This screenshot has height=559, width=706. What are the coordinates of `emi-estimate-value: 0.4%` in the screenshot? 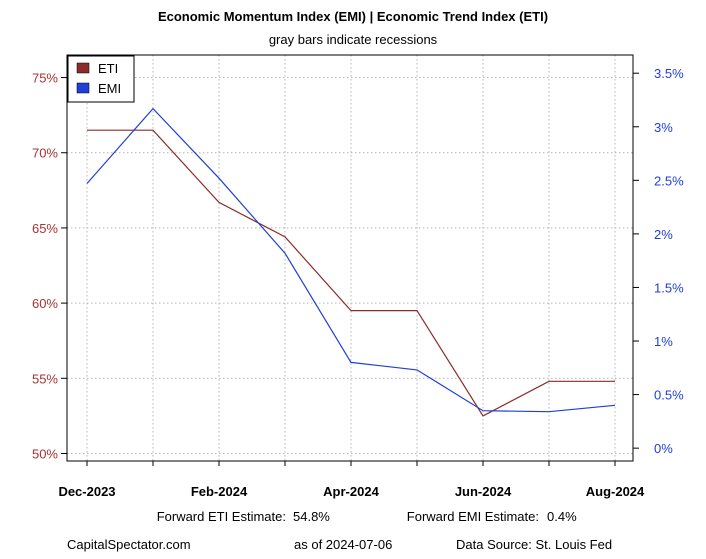 It's located at (562, 516).